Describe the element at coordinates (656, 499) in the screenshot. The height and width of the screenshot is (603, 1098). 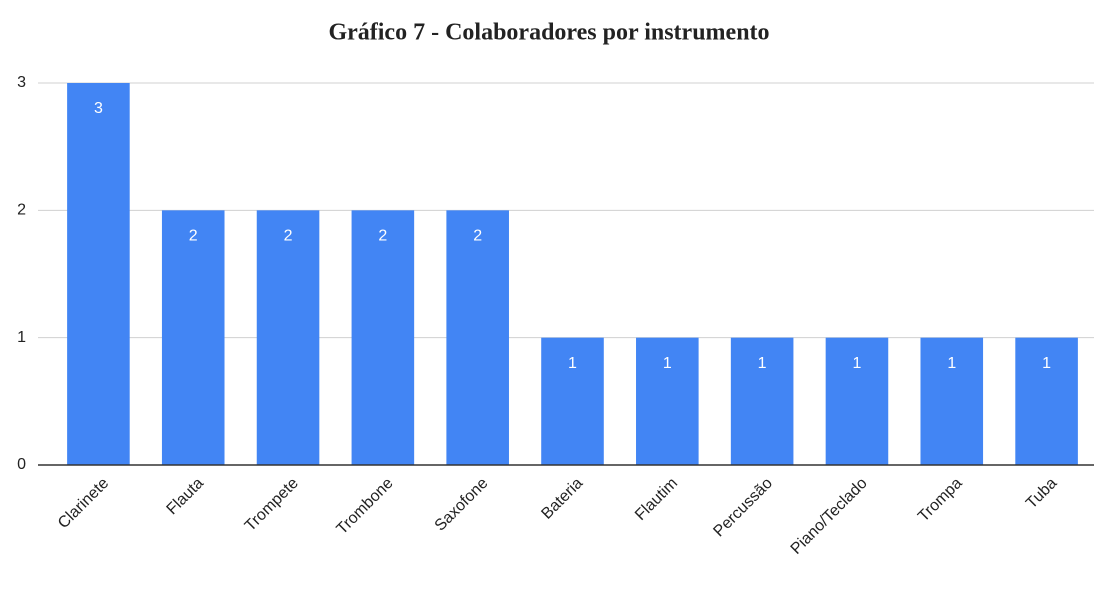
I see `x-tick-label: Flautim` at that location.